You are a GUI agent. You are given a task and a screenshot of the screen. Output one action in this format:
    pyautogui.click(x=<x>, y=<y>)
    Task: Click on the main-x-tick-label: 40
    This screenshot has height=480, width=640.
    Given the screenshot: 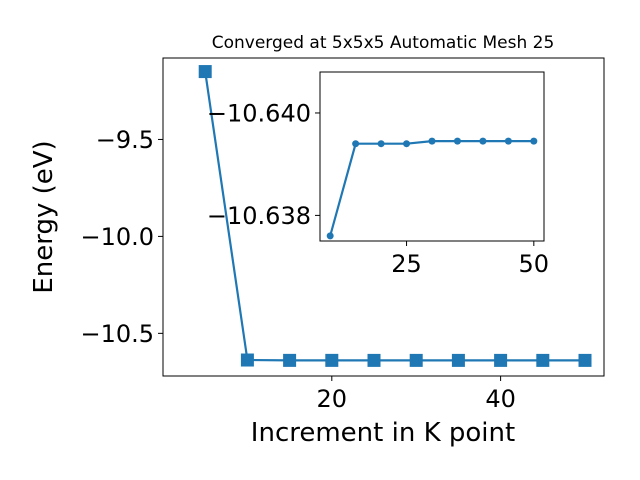 What is the action you would take?
    pyautogui.click(x=500, y=399)
    